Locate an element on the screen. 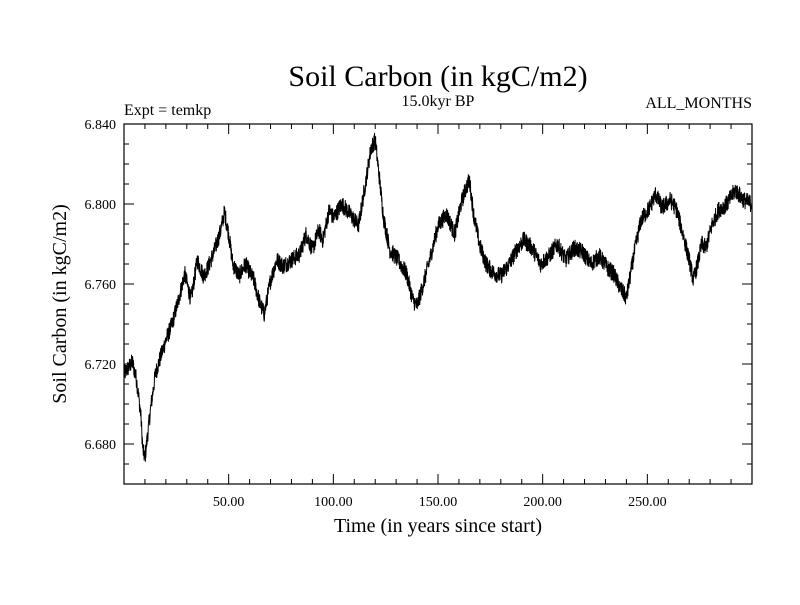 Image resolution: width=800 pixels, height=605 pixels. x-tick-label: 200.00 is located at coordinates (542, 502).